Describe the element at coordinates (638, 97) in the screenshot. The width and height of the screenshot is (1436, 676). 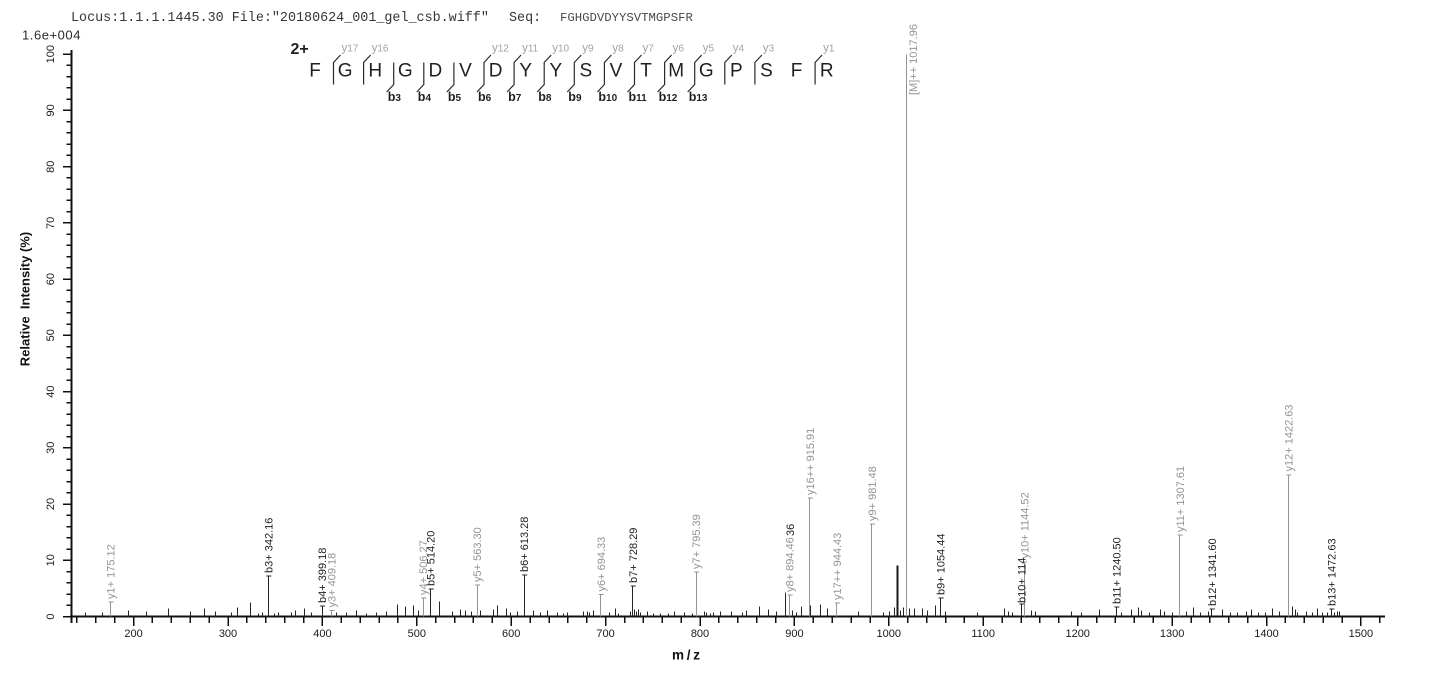
I see `svg-text: b11` at that location.